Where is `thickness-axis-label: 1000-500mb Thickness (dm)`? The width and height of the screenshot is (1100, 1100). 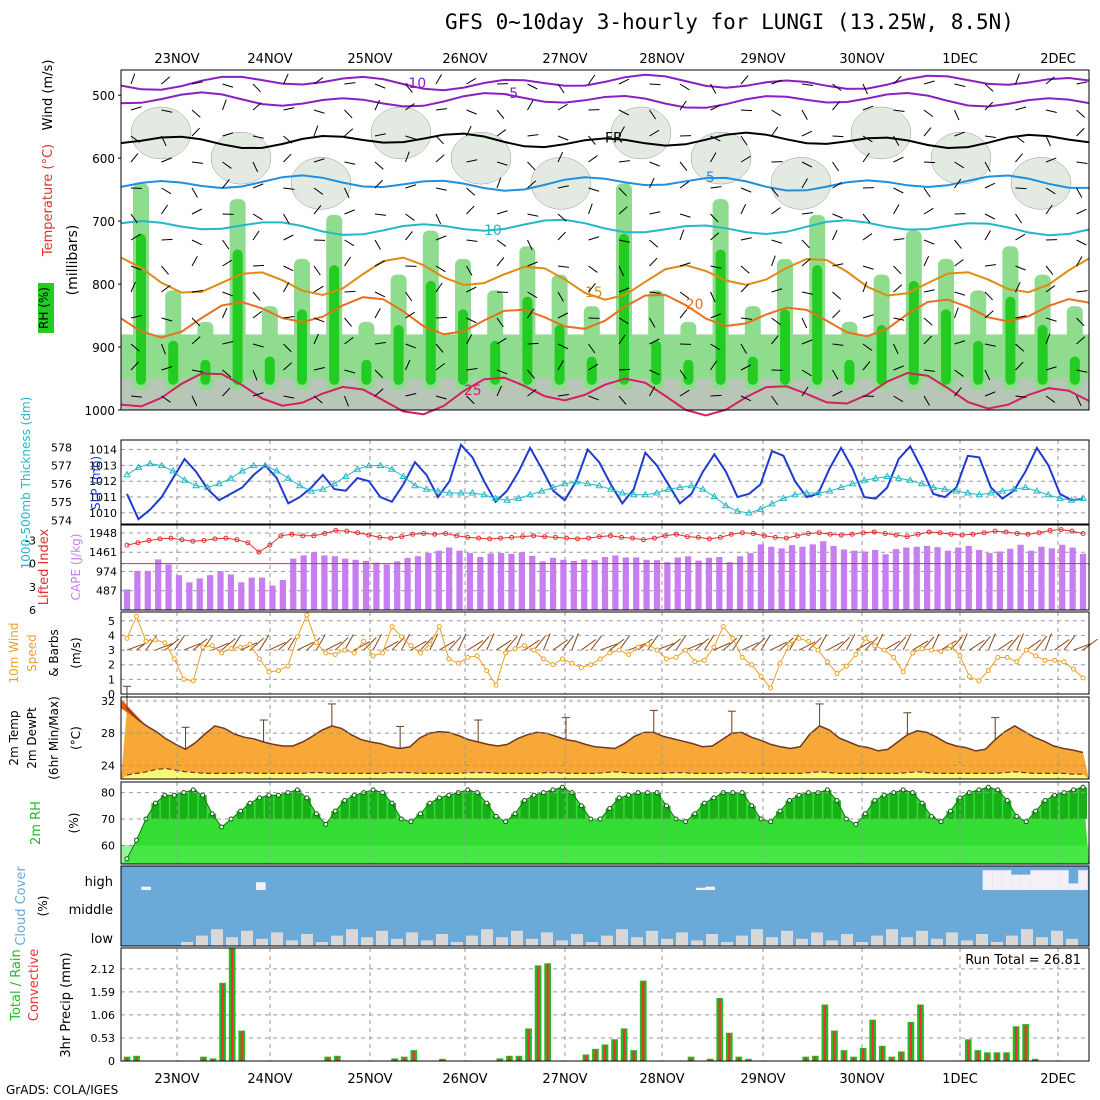 thickness-axis-label: 1000-500mb Thickness (dm) is located at coordinates (26, 483).